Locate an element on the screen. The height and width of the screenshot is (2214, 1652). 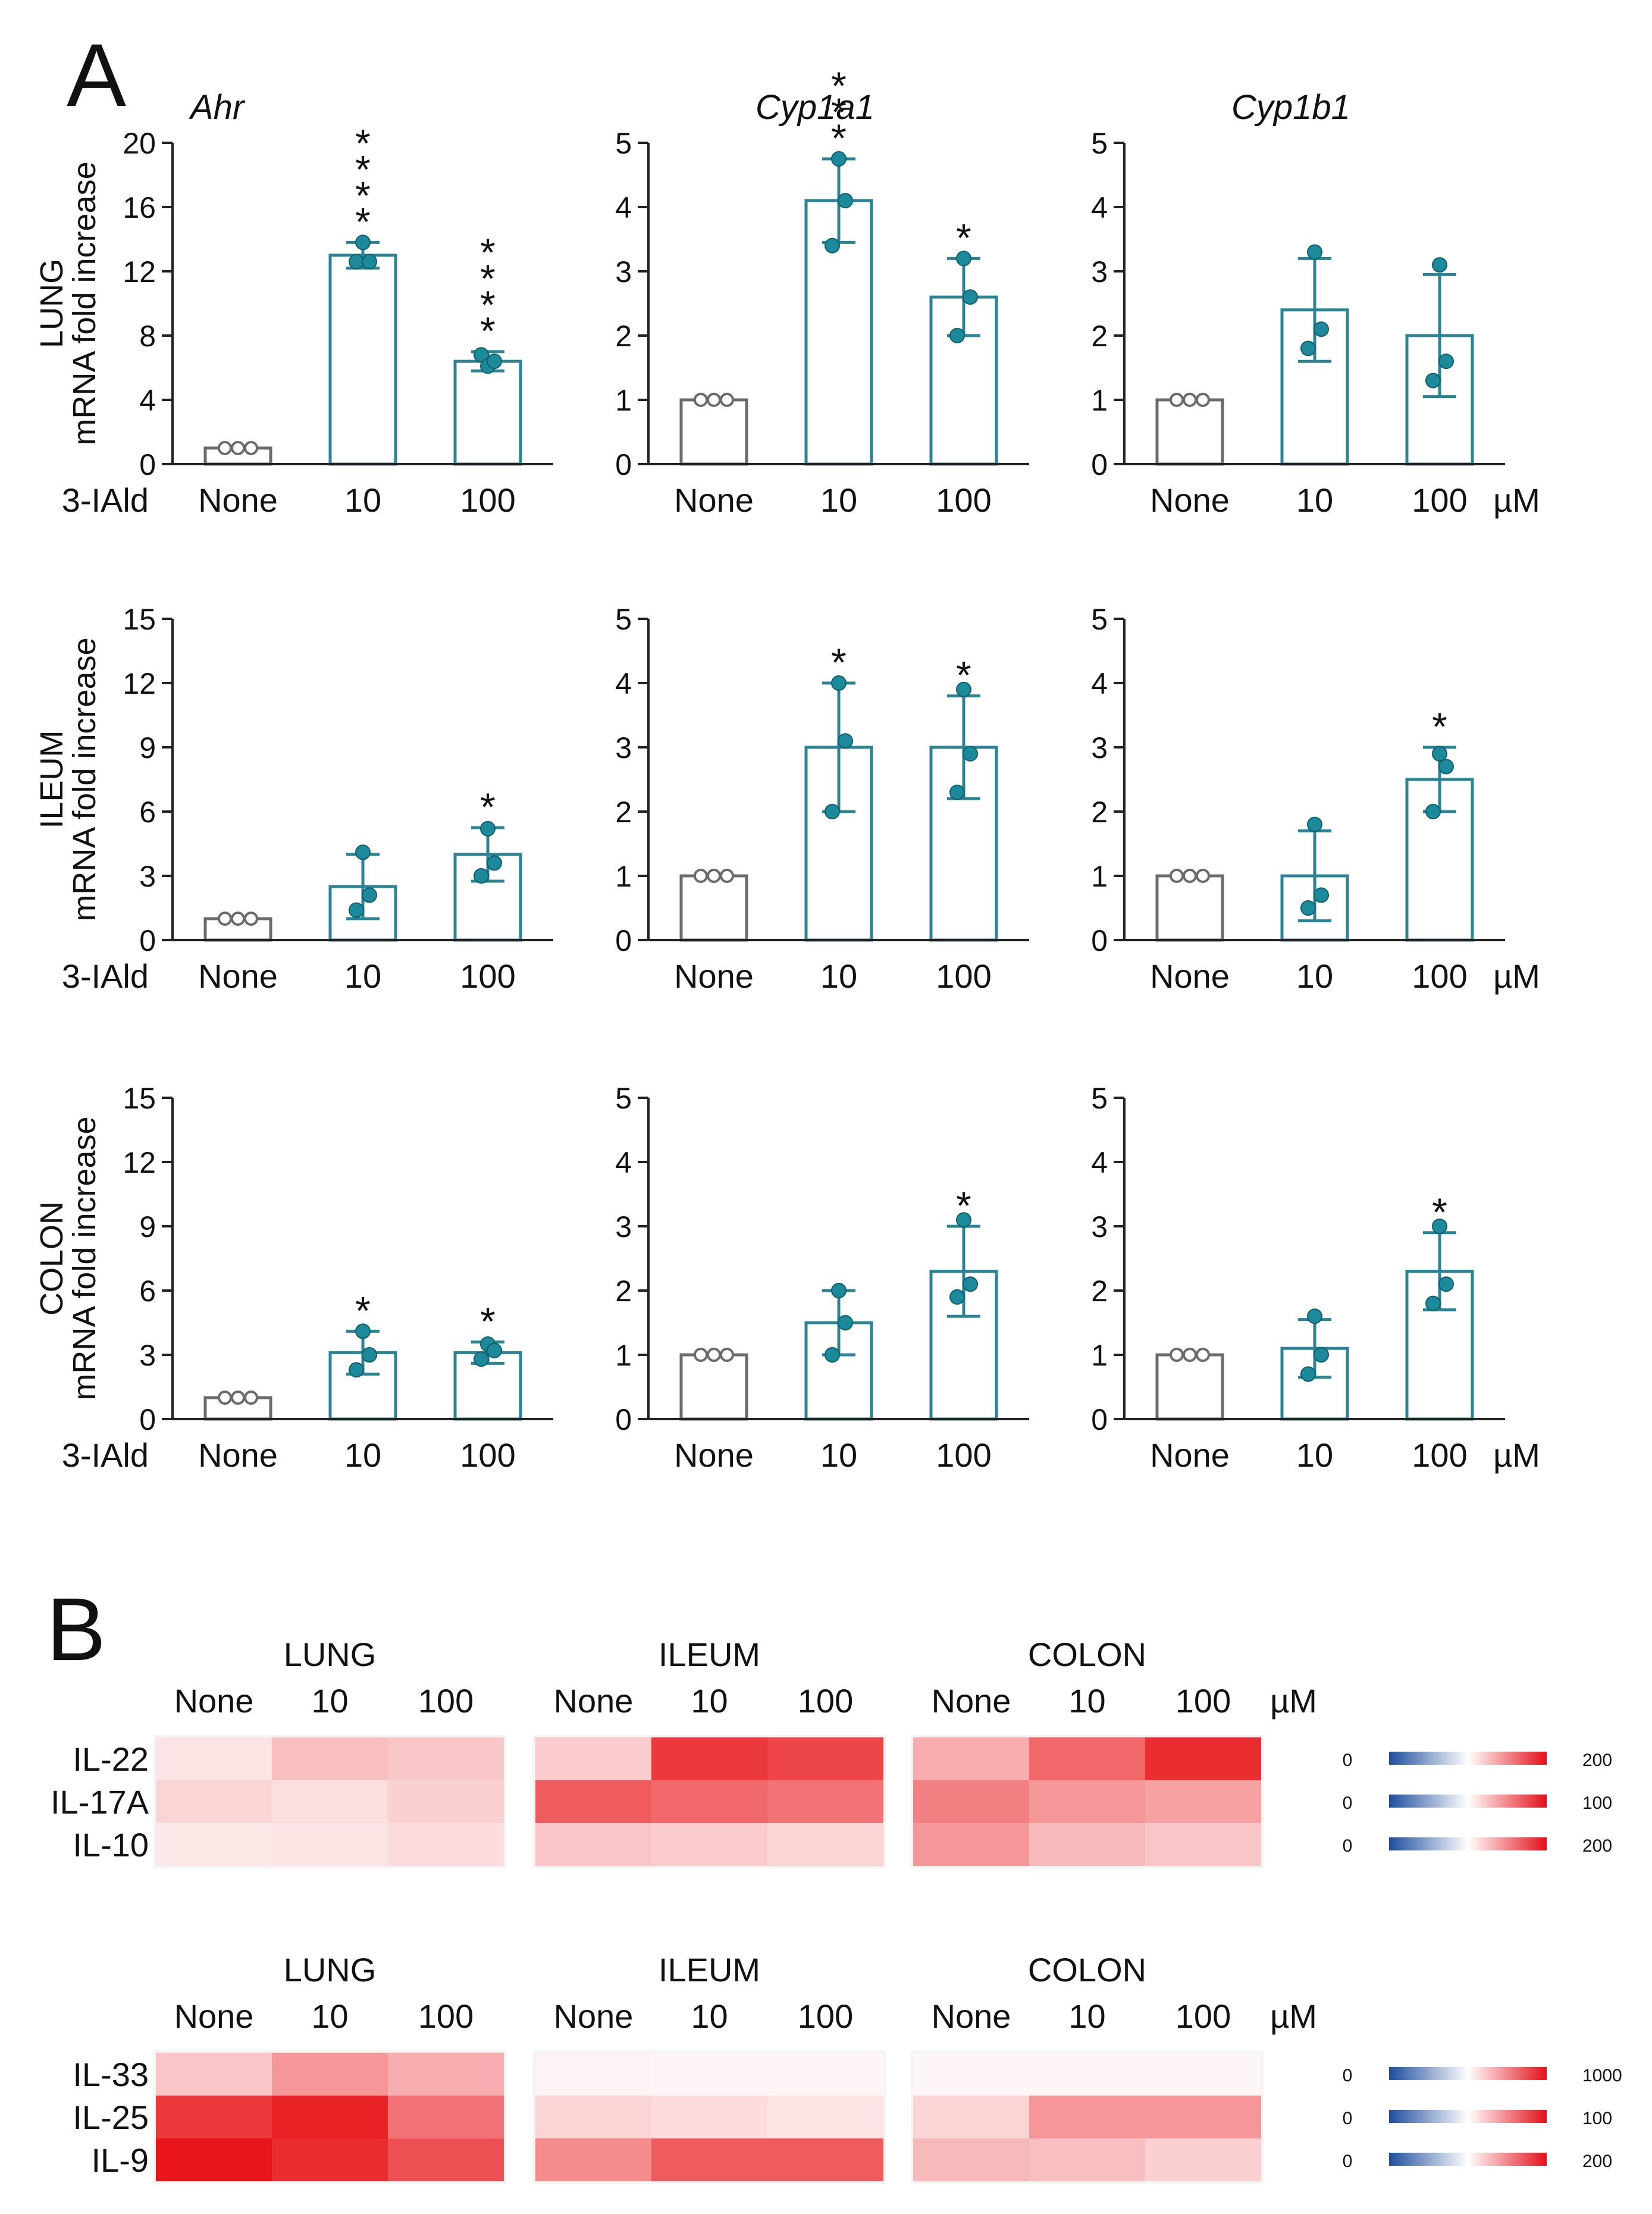
scale-max-label: 200 is located at coordinates (1597, 1760).